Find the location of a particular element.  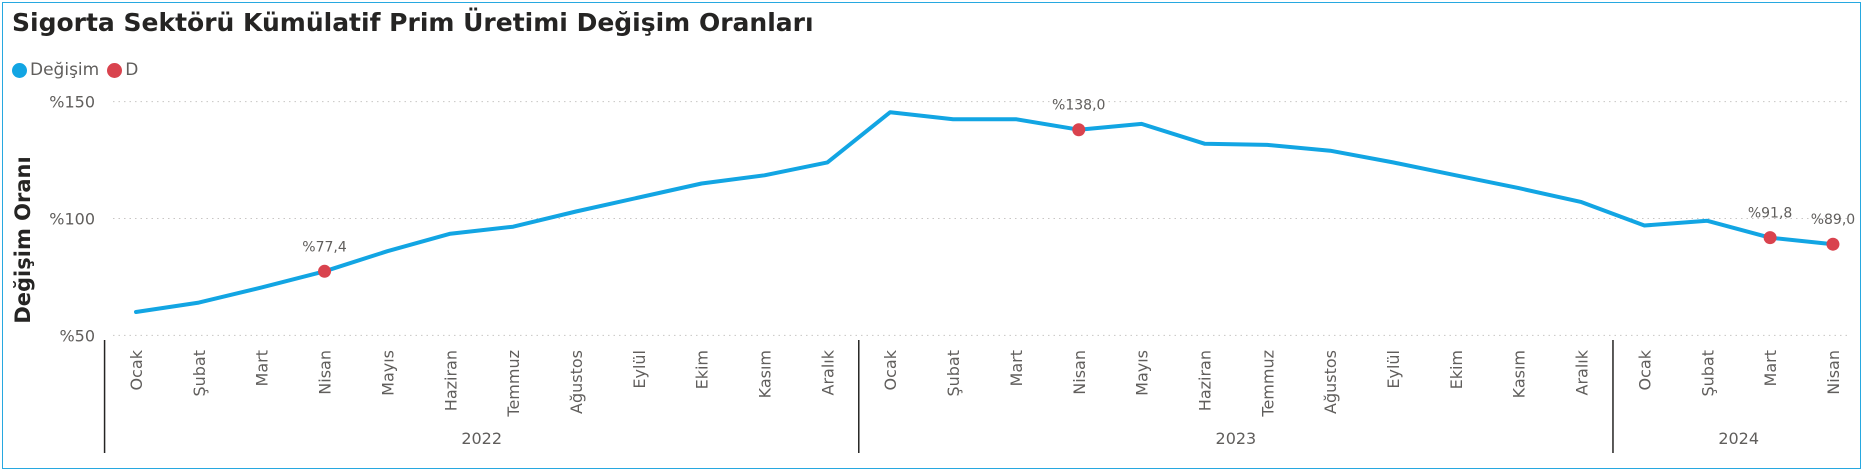

legend-label-d: D is located at coordinates (132, 70).